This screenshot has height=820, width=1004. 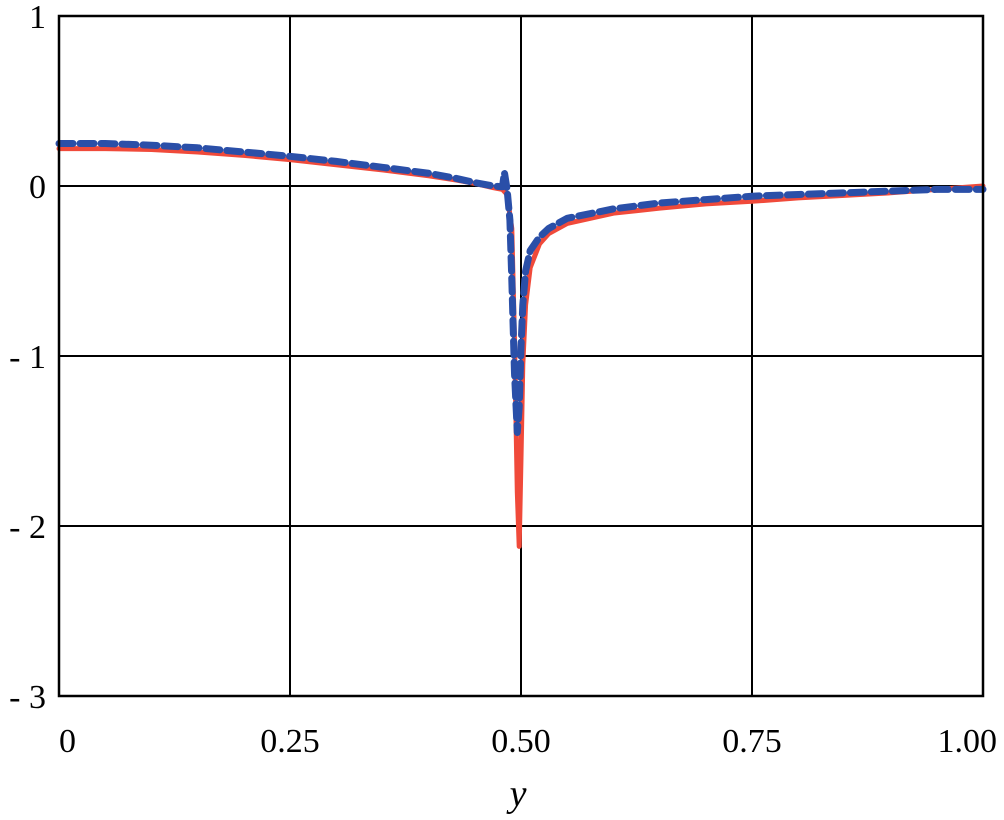 What do you see at coordinates (521, 741) in the screenshot?
I see `x-tick-label: 0.50` at bounding box center [521, 741].